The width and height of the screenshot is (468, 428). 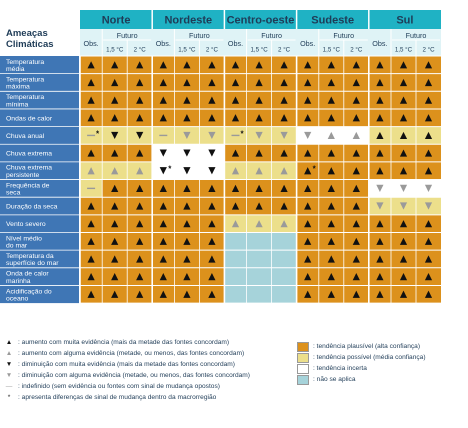 I want to click on threat-label-6: Chuva extrema, so click(x=29, y=154).